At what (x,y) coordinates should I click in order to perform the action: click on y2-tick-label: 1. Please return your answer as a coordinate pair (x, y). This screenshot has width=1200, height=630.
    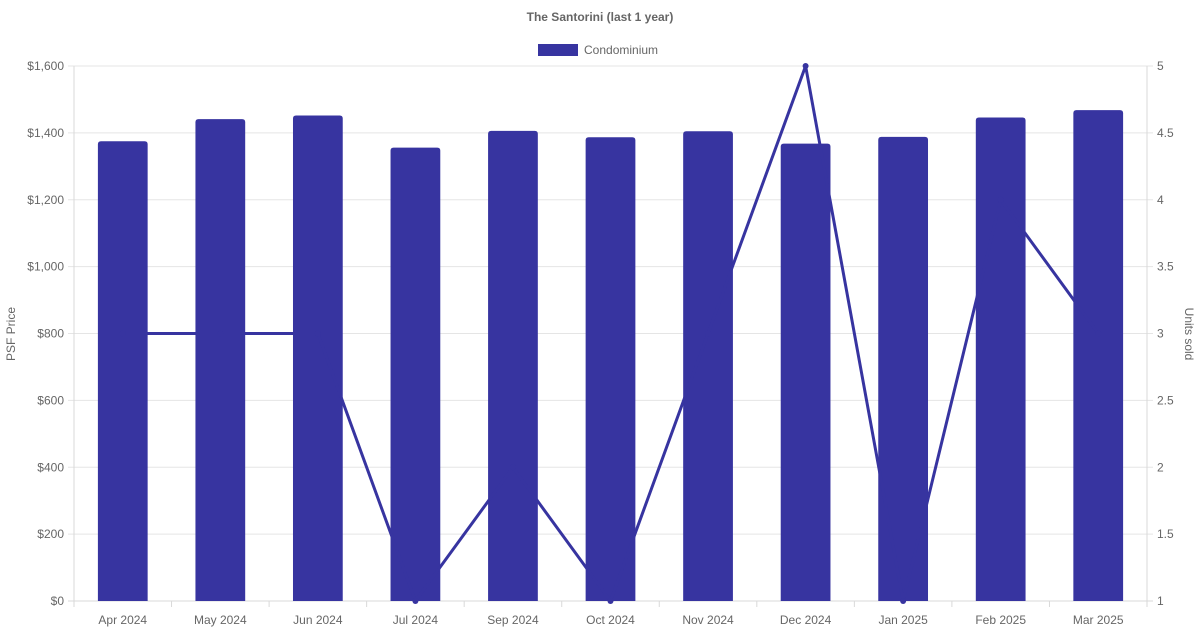
    Looking at the image, I should click on (1160, 601).